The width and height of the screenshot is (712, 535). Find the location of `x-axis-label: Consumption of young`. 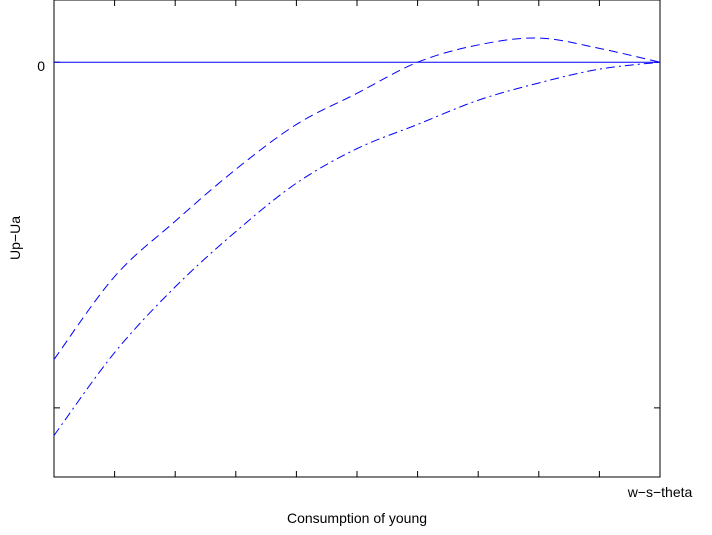

x-axis-label: Consumption of young is located at coordinates (357, 518).